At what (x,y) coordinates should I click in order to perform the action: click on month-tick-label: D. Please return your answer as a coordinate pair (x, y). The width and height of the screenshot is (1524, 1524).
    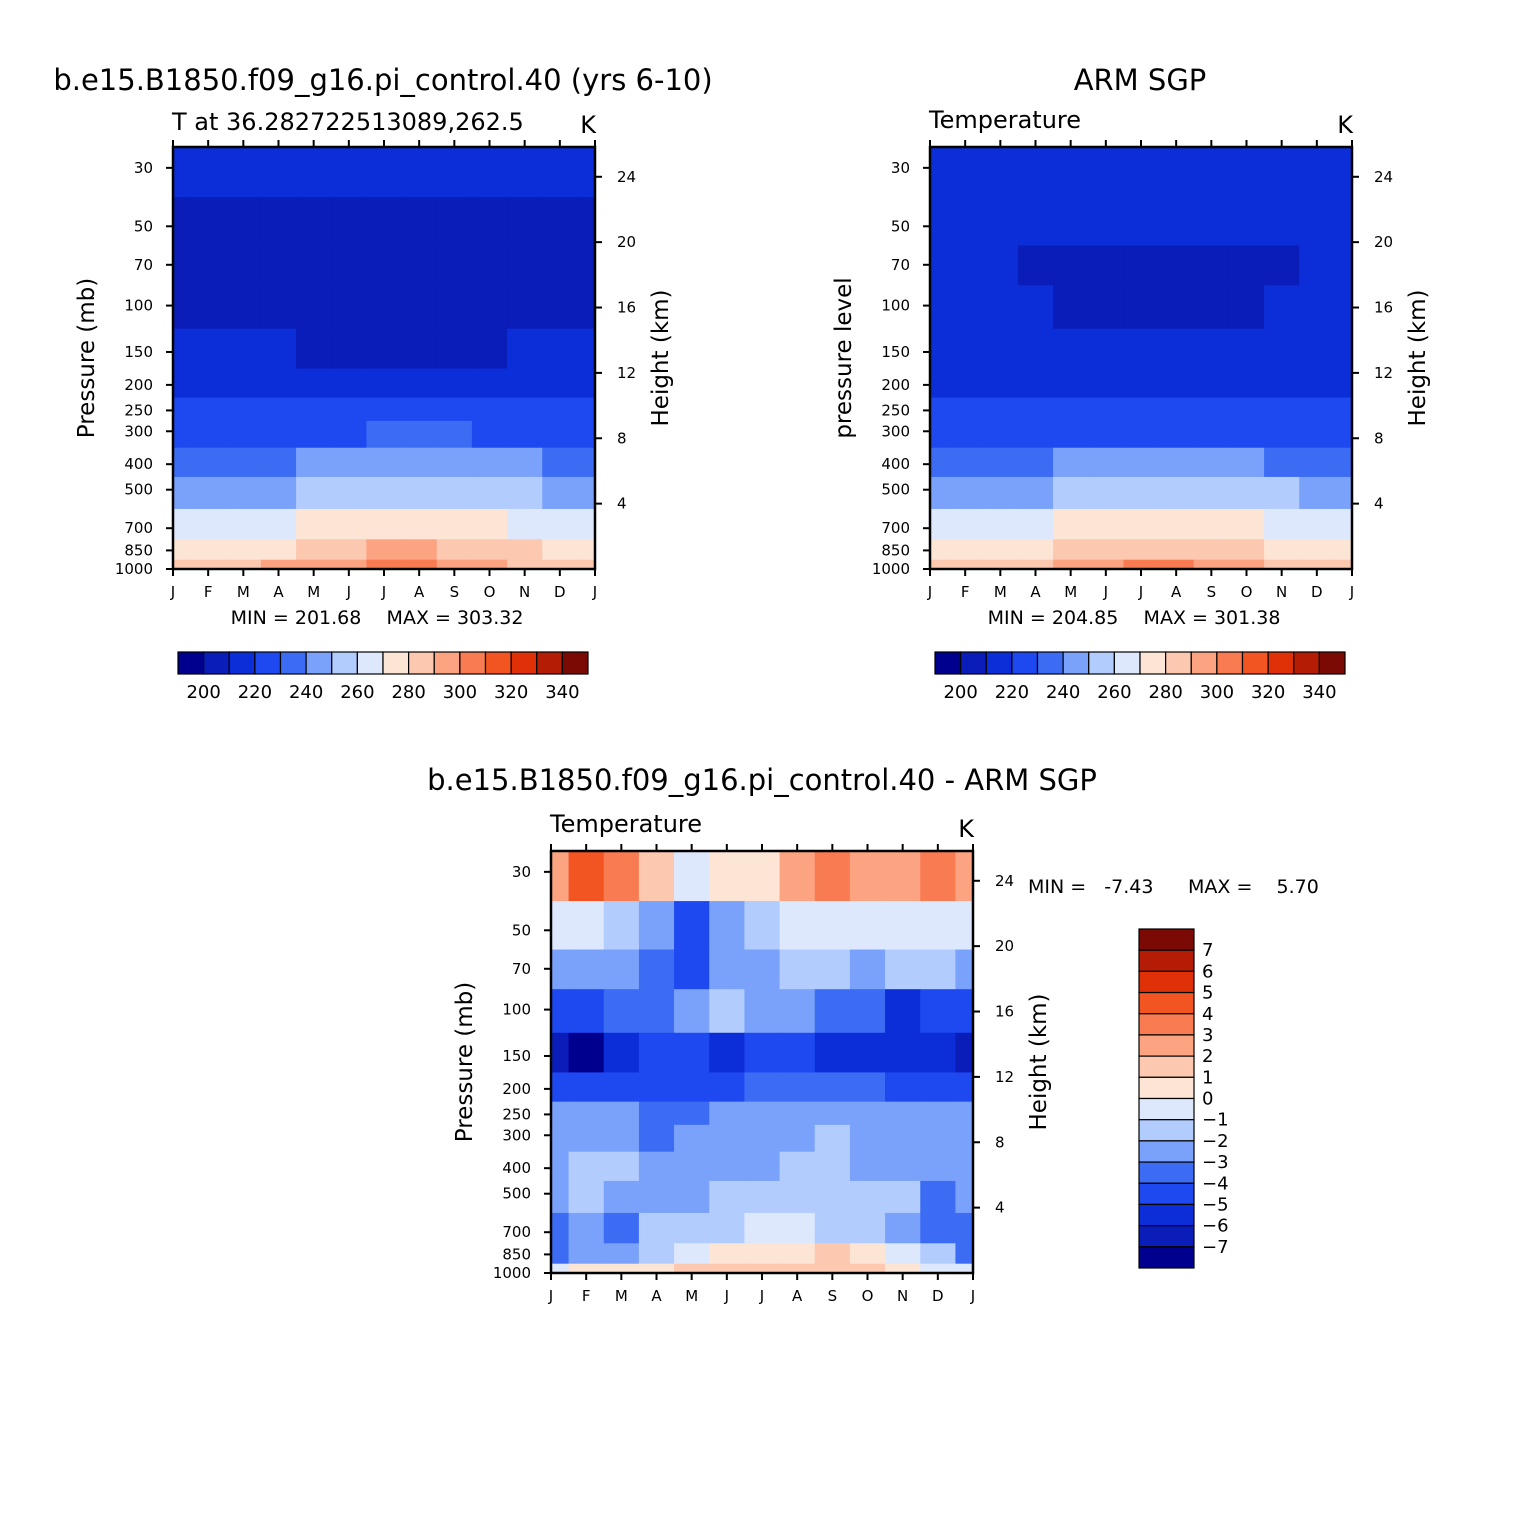
    Looking at the image, I should click on (938, 1296).